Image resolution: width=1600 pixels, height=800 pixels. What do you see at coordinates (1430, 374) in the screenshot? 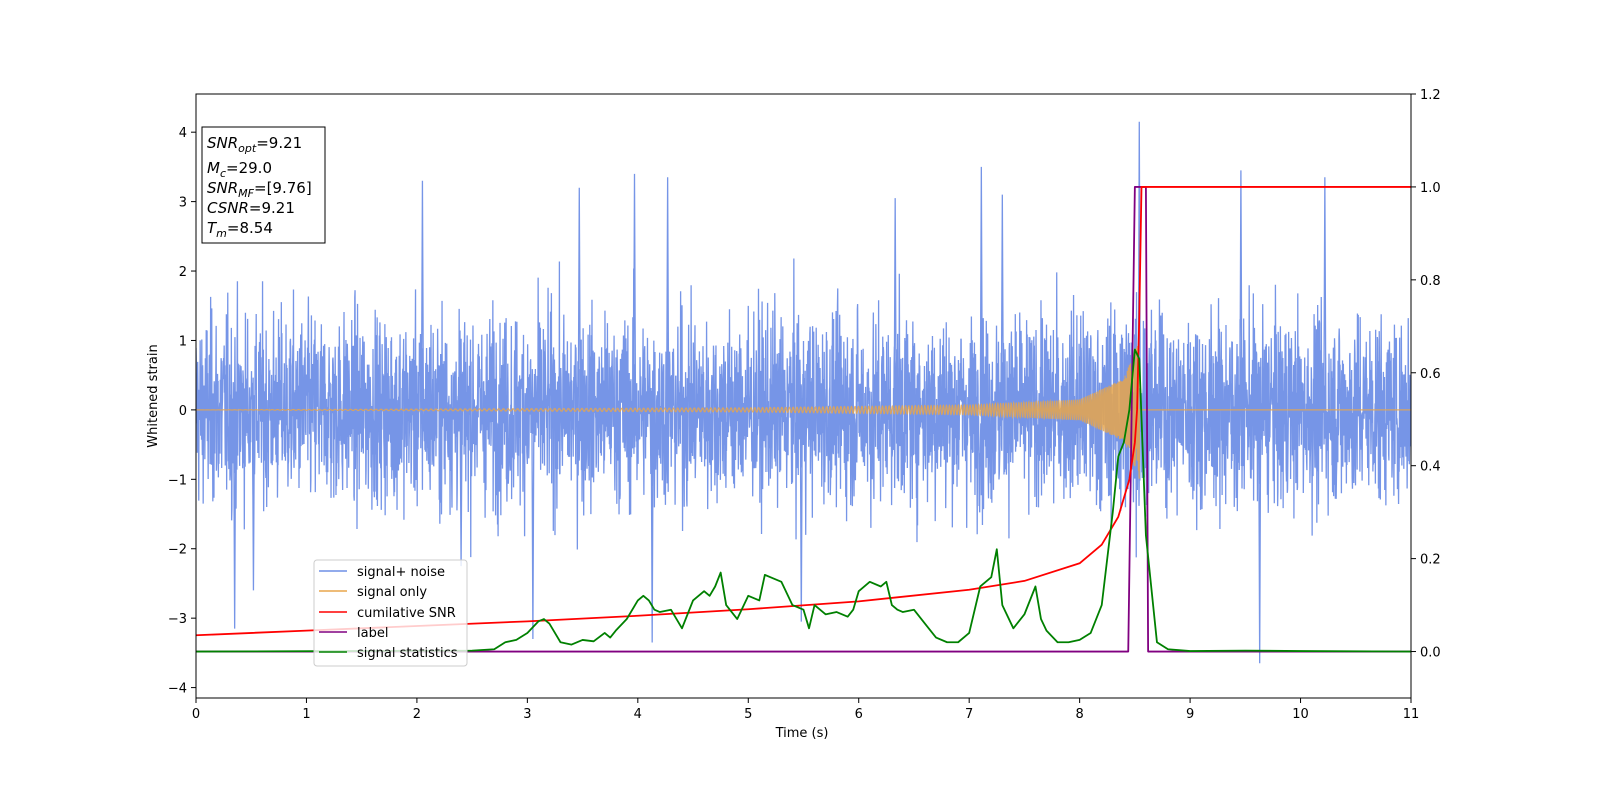
I see `y-right-tick-label: 0.6` at bounding box center [1430, 374].